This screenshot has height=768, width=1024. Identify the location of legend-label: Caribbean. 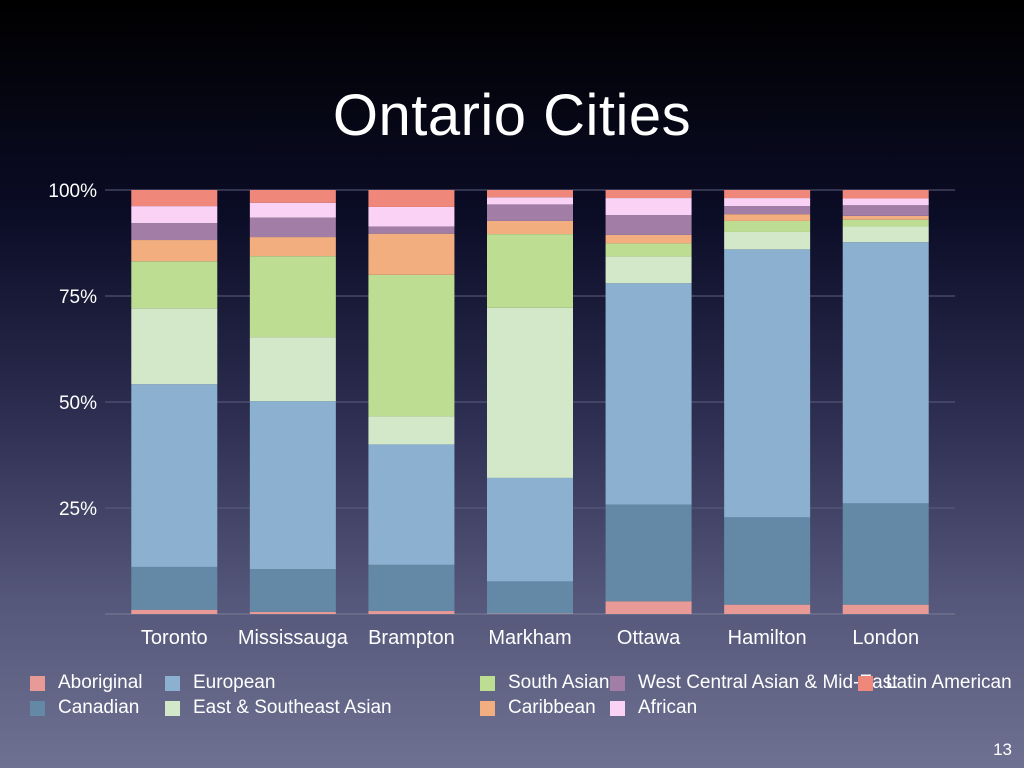
(552, 707).